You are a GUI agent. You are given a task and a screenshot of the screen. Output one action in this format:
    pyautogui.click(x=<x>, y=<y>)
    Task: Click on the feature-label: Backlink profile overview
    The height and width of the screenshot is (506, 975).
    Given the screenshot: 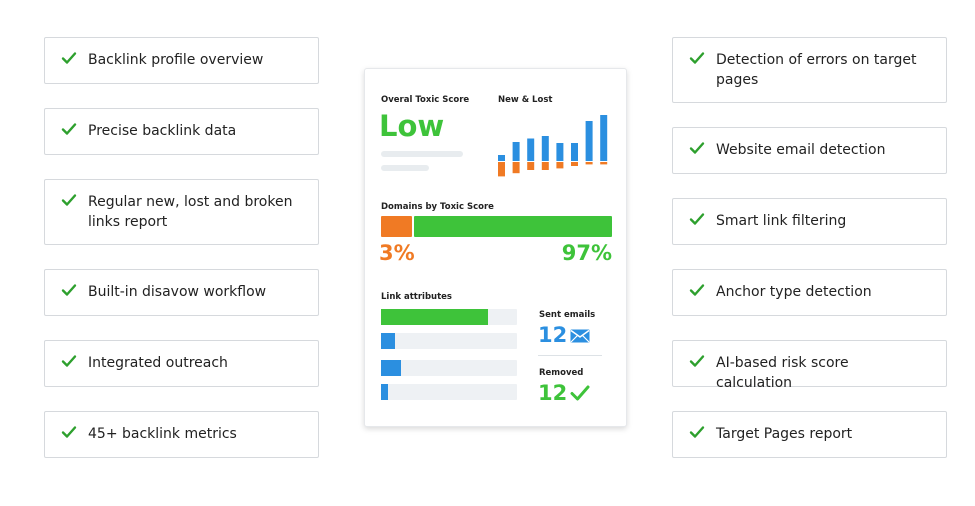 What is the action you would take?
    pyautogui.click(x=176, y=60)
    